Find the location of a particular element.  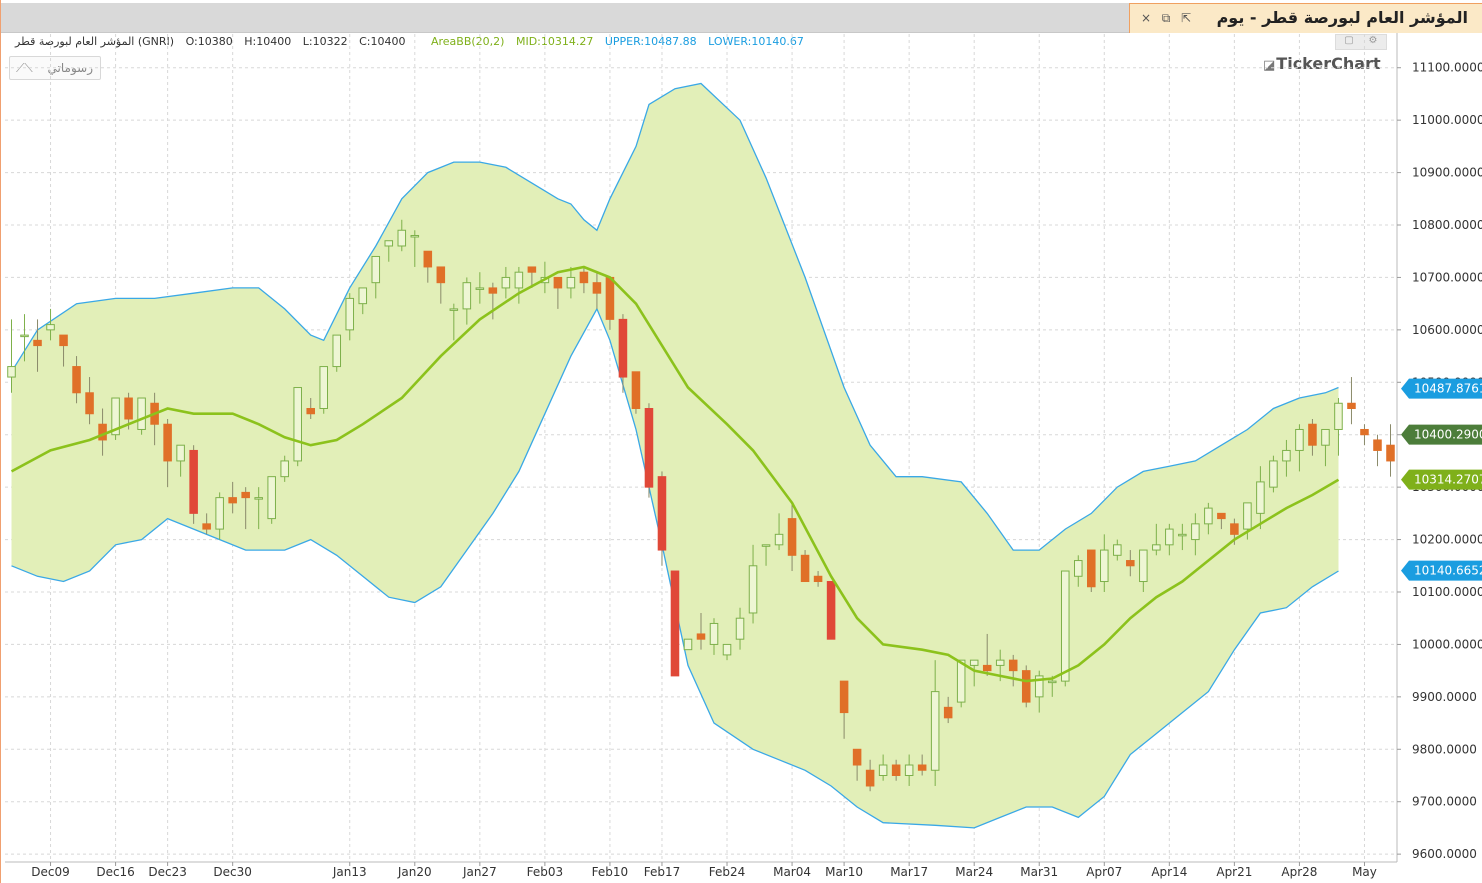

x-tick-label: Mar17 is located at coordinates (909, 872).